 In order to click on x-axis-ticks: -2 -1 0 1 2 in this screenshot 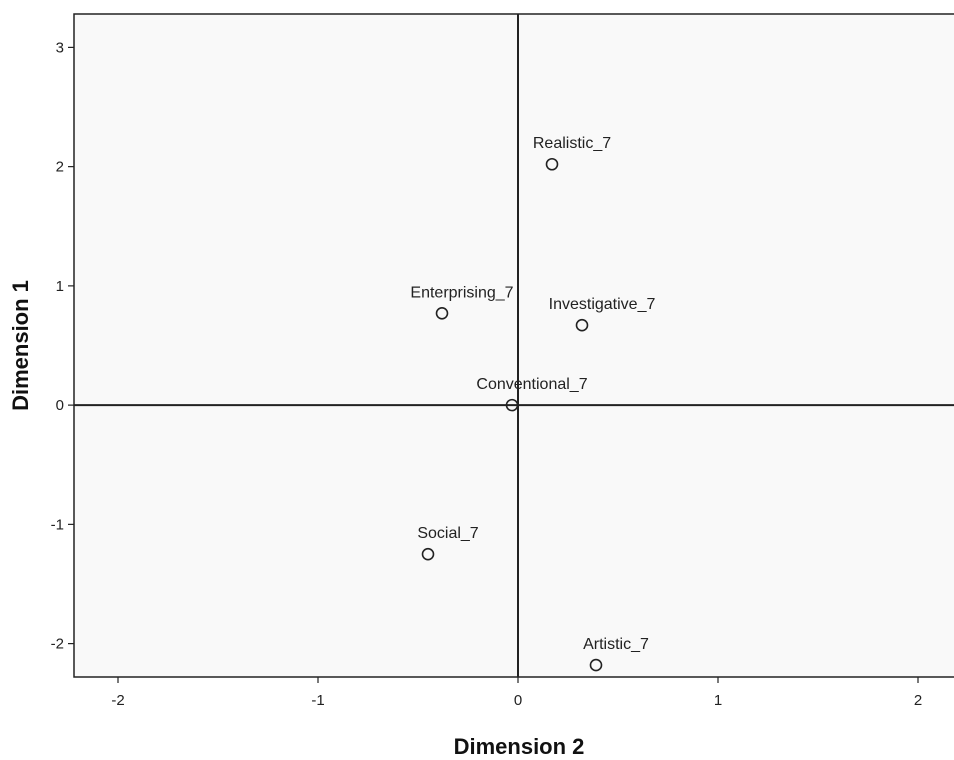, I will do `click(516, 693)`.